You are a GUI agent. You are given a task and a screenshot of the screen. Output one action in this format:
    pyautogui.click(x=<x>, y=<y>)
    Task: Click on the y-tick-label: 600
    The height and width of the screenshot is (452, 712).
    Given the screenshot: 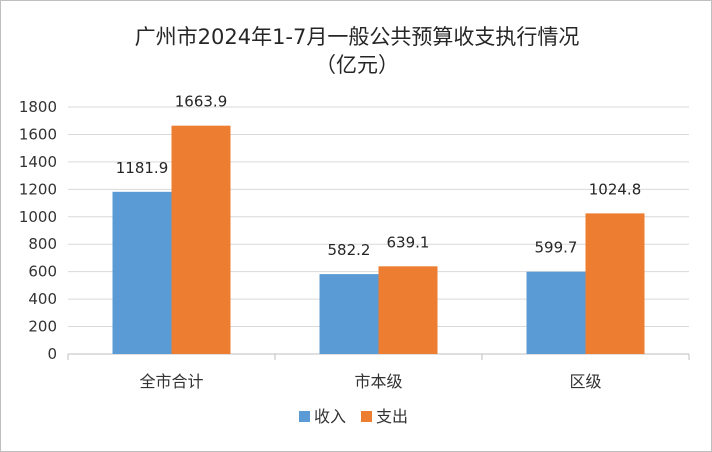 What is the action you would take?
    pyautogui.click(x=42, y=272)
    